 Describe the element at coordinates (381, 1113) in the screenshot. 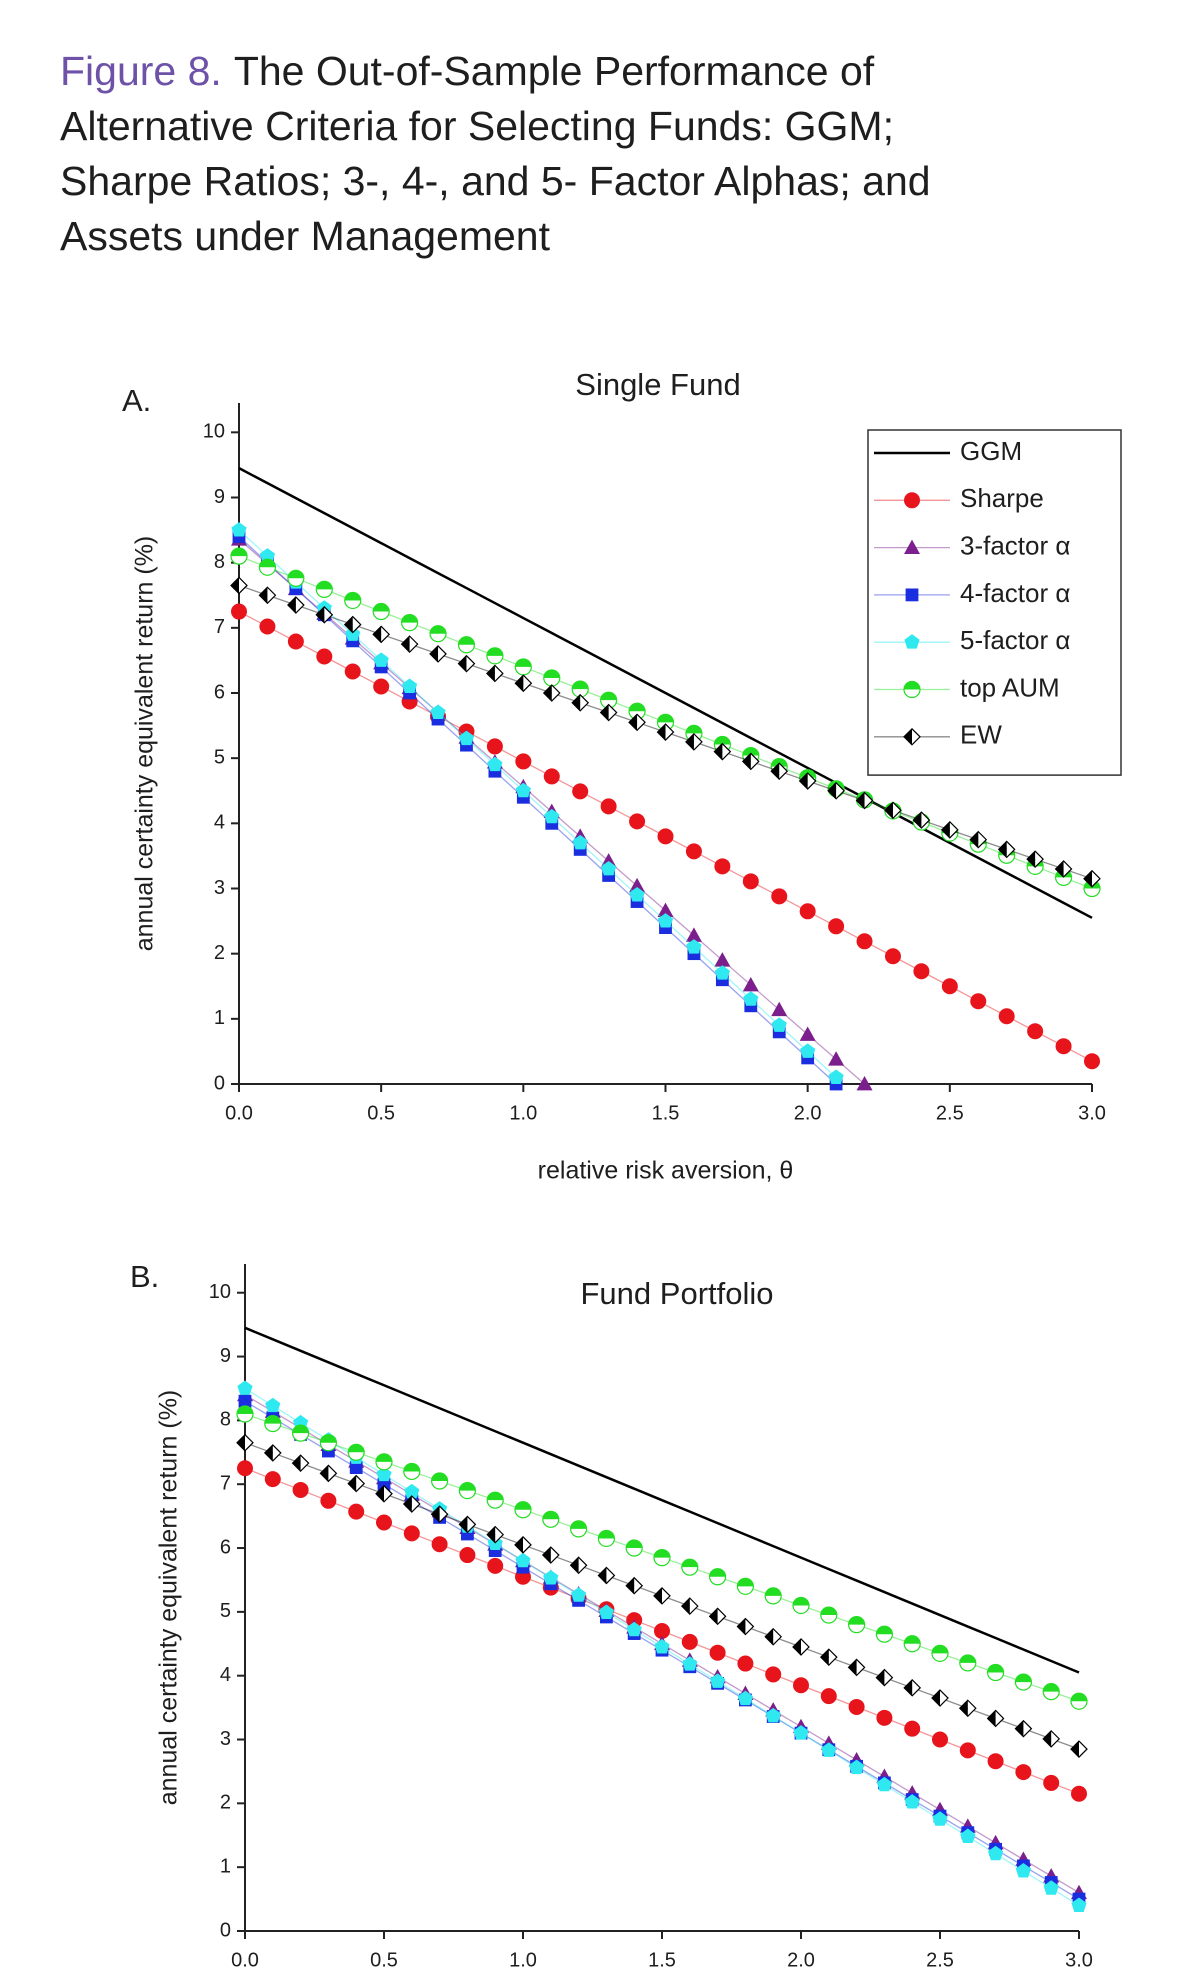

I see `x-tick-label: 0.5` at that location.